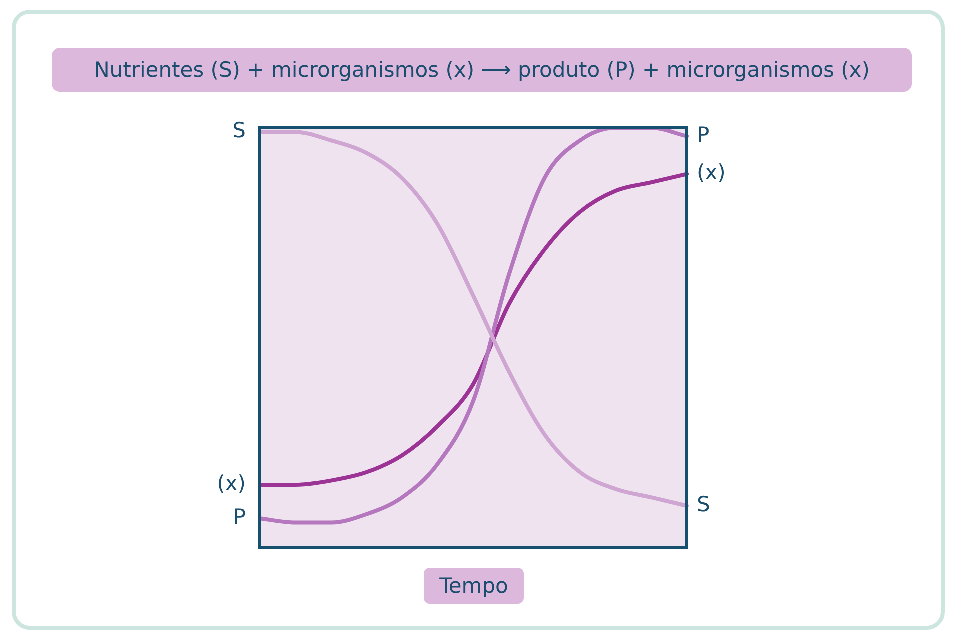  Describe the element at coordinates (239, 130) in the screenshot. I see `text: S` at that location.